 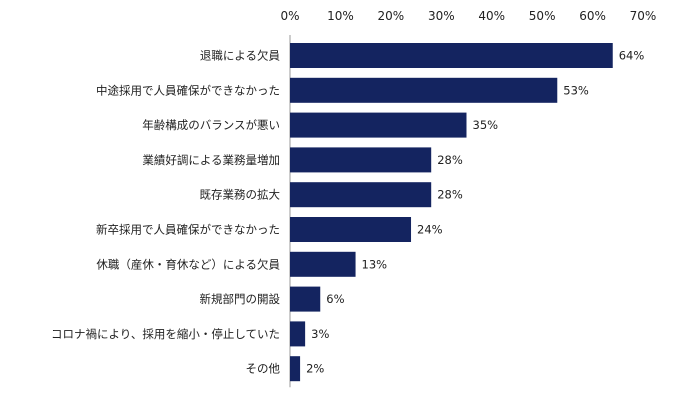 What do you see at coordinates (486, 125) in the screenshot?
I see `data-label: 35%` at bounding box center [486, 125].